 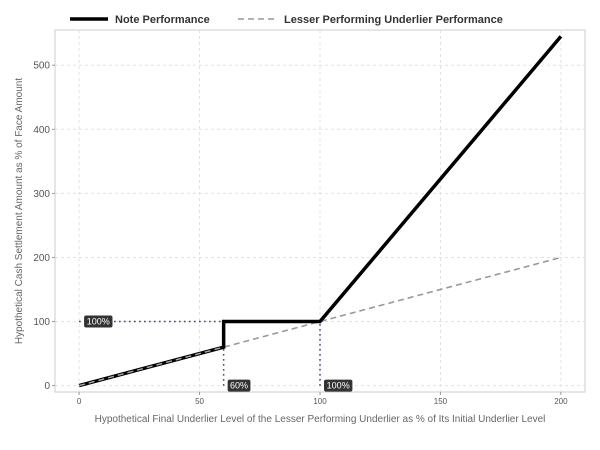 What do you see at coordinates (41, 194) in the screenshot?
I see `y-tick-label: 300` at bounding box center [41, 194].